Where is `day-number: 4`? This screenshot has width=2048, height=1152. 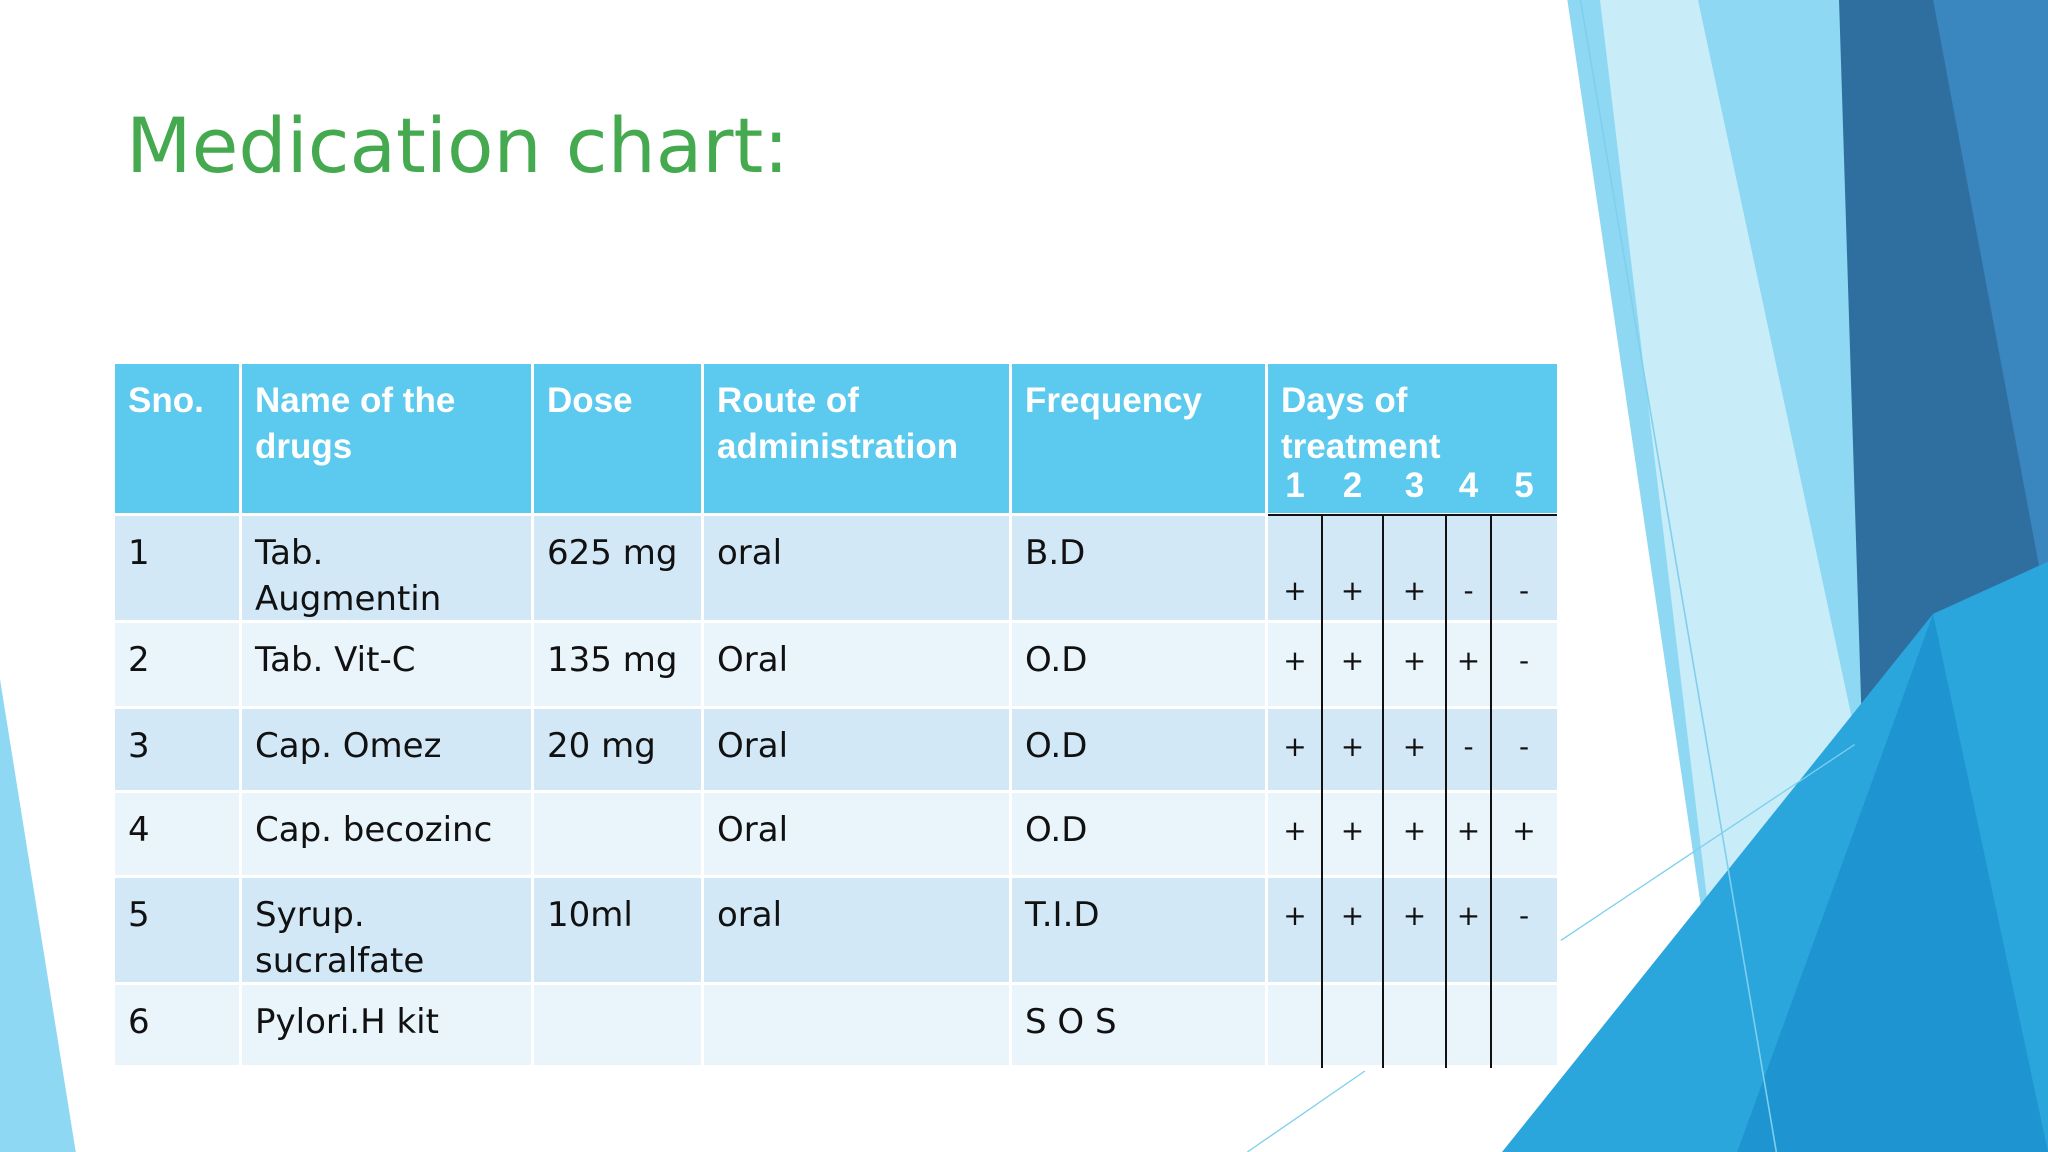 day-number: 4 is located at coordinates (1468, 485).